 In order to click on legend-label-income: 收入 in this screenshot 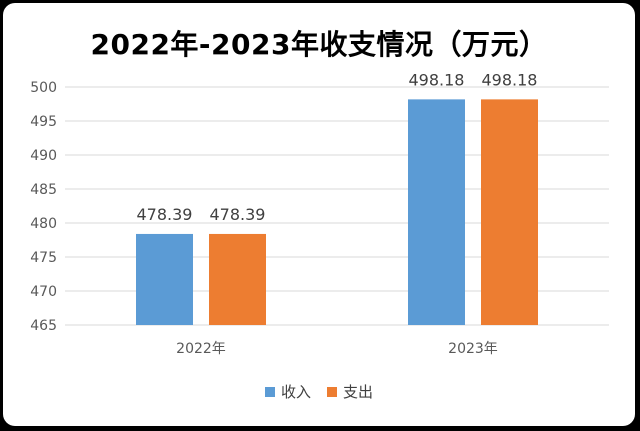, I will do `click(295, 392)`.